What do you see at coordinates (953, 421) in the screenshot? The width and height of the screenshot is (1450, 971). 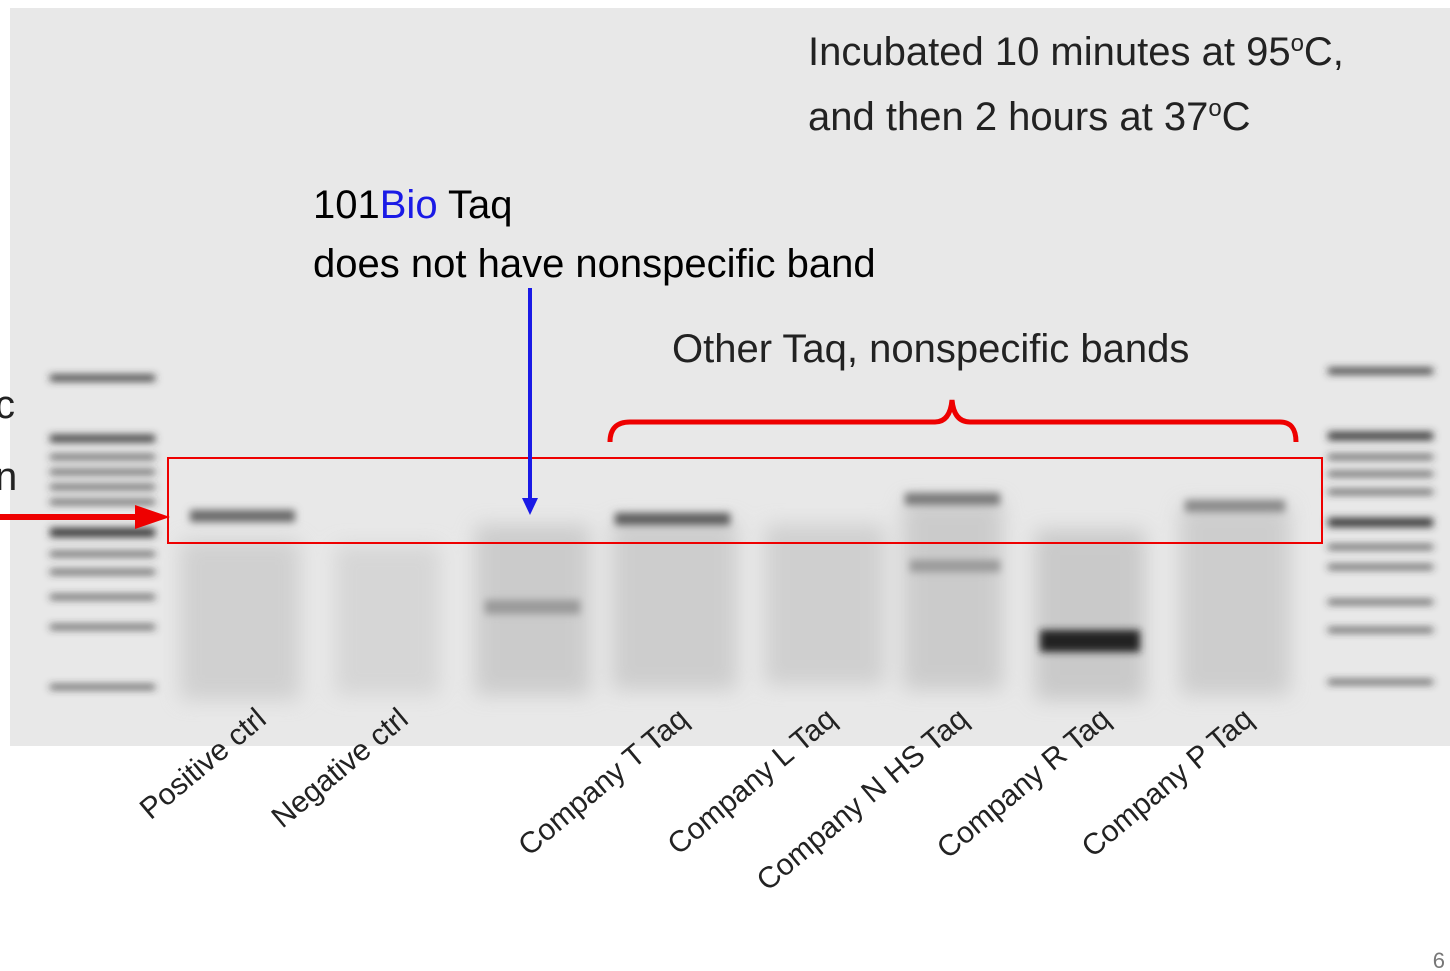 I see `red-brace` at bounding box center [953, 421].